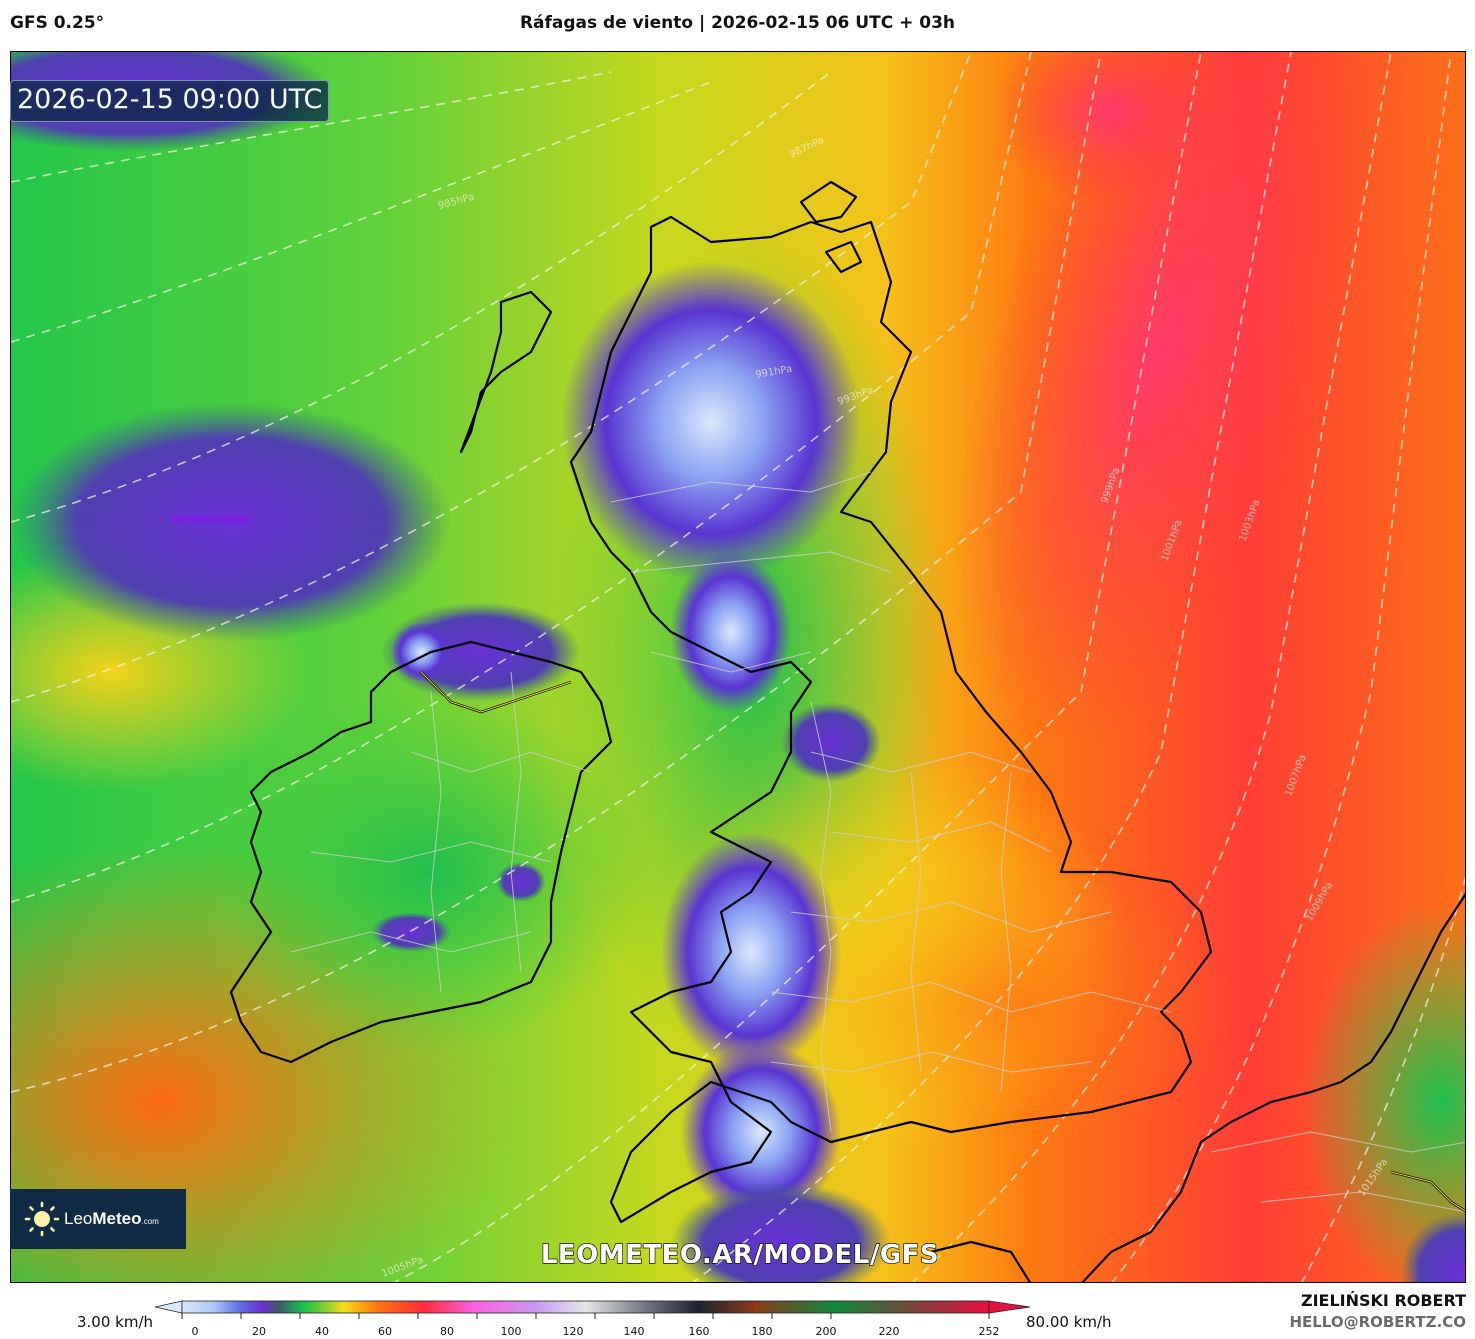 The height and width of the screenshot is (1339, 1475). What do you see at coordinates (1069, 1322) in the screenshot?
I see `colorbar-max-label: 80.00 km/h` at bounding box center [1069, 1322].